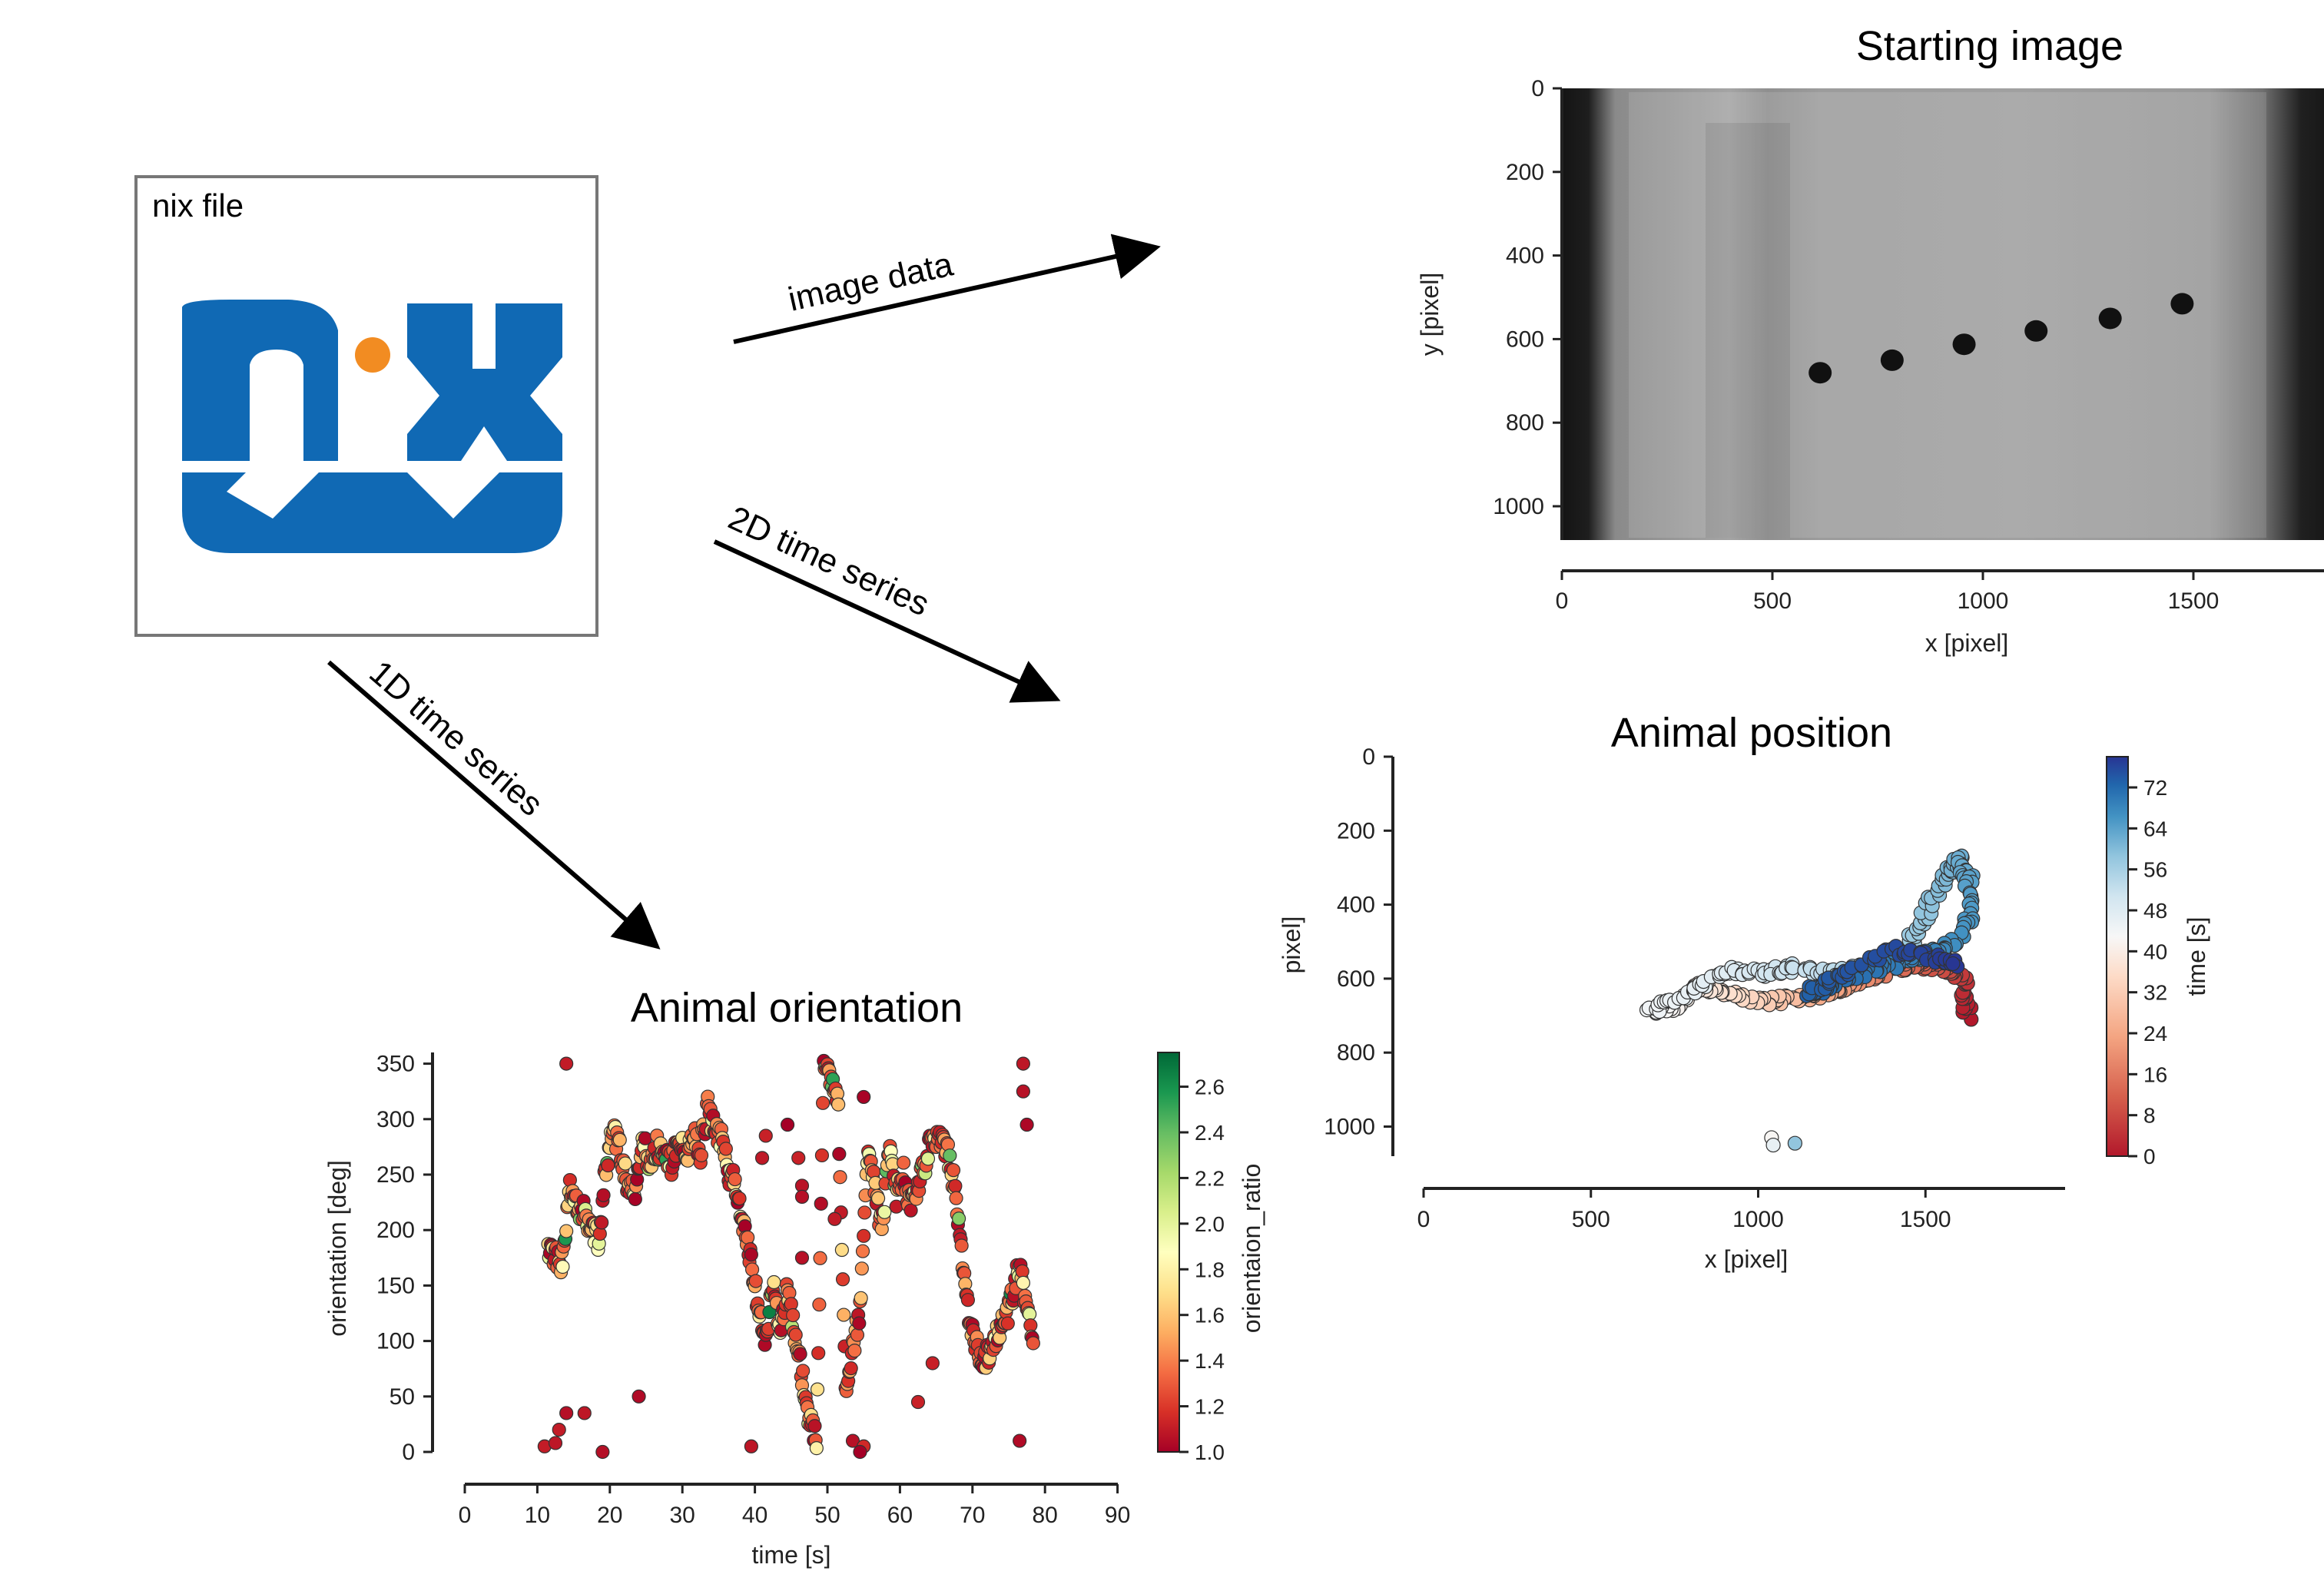  I want to click on starting-image-arena, so click(1948, 315).